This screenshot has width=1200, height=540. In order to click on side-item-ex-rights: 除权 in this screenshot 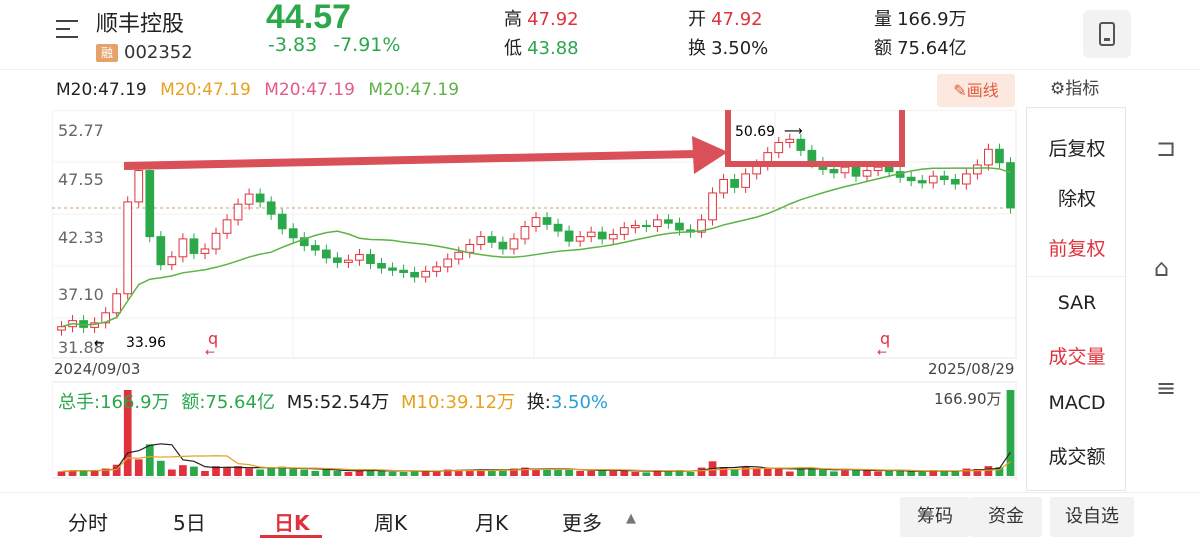, I will do `click(1076, 199)`.